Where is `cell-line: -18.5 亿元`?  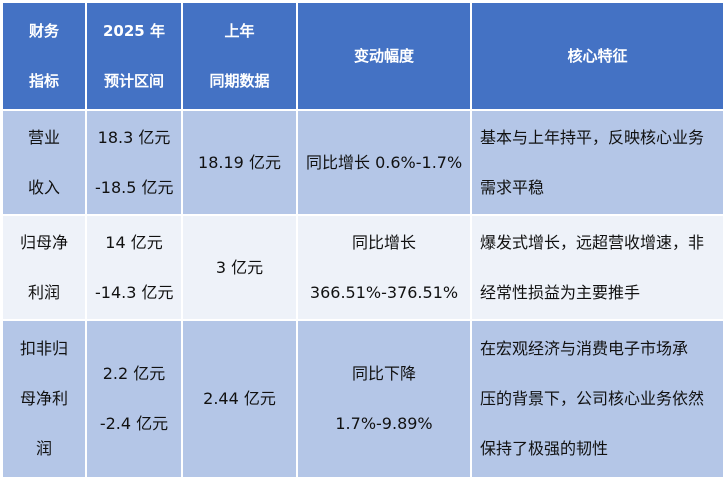 cell-line: -18.5 亿元 is located at coordinates (134, 187).